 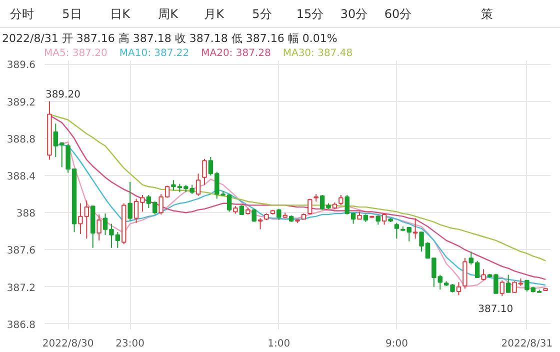 What do you see at coordinates (68, 344) in the screenshot?
I see `x-tick-label: 2022/8/30` at bounding box center [68, 344].